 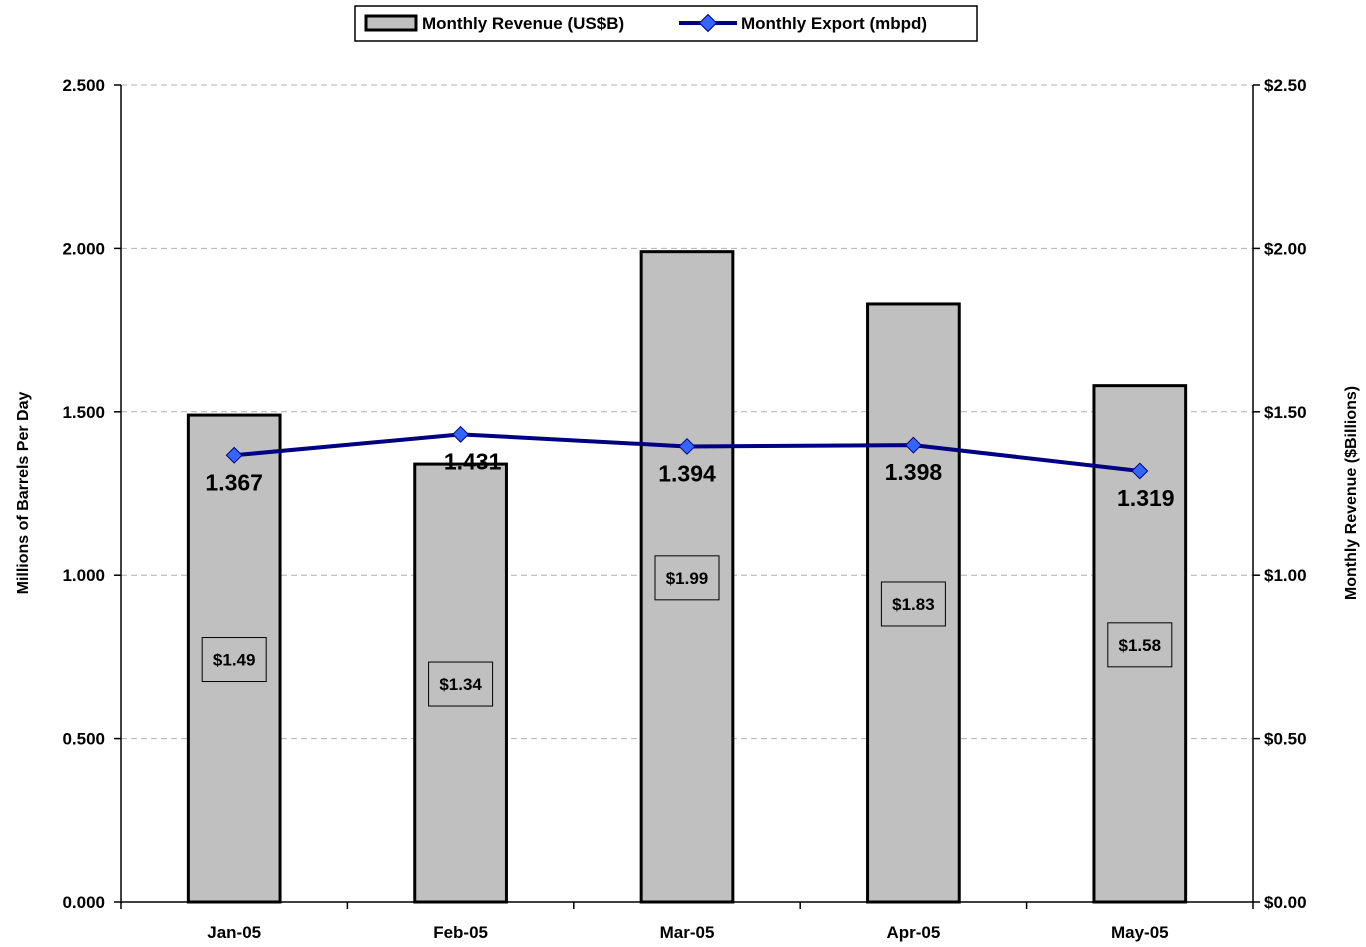 What do you see at coordinates (687, 932) in the screenshot?
I see `x-tick-label: Mar-05` at bounding box center [687, 932].